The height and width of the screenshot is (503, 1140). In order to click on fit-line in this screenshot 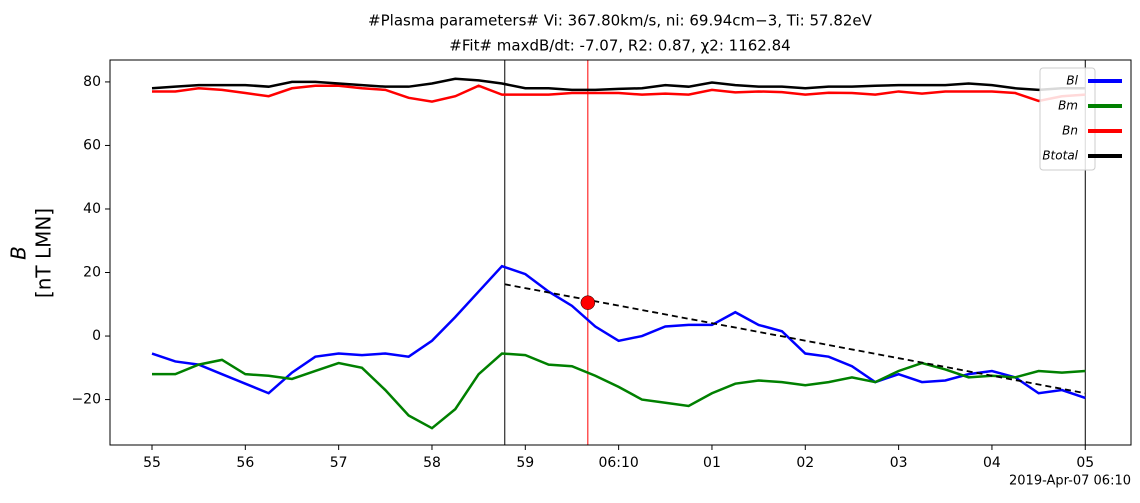, I will do `click(795, 339)`.